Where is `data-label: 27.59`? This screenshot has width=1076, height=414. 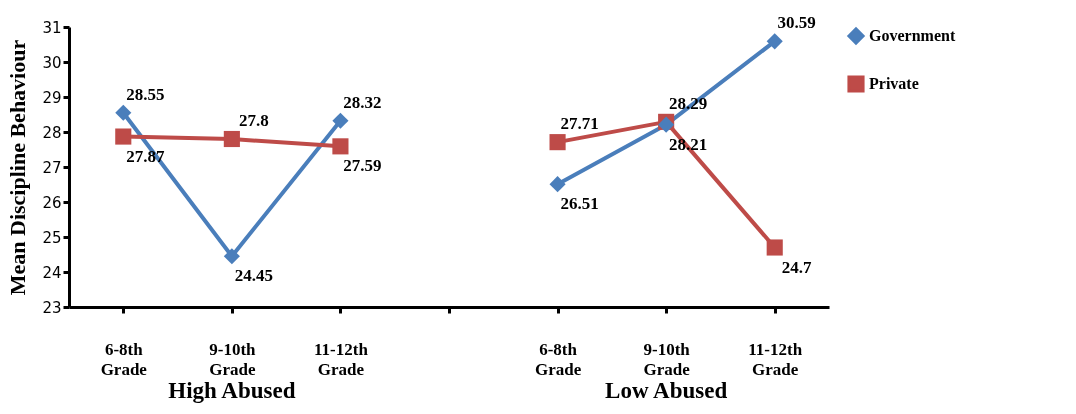 data-label: 27.59 is located at coordinates (362, 166).